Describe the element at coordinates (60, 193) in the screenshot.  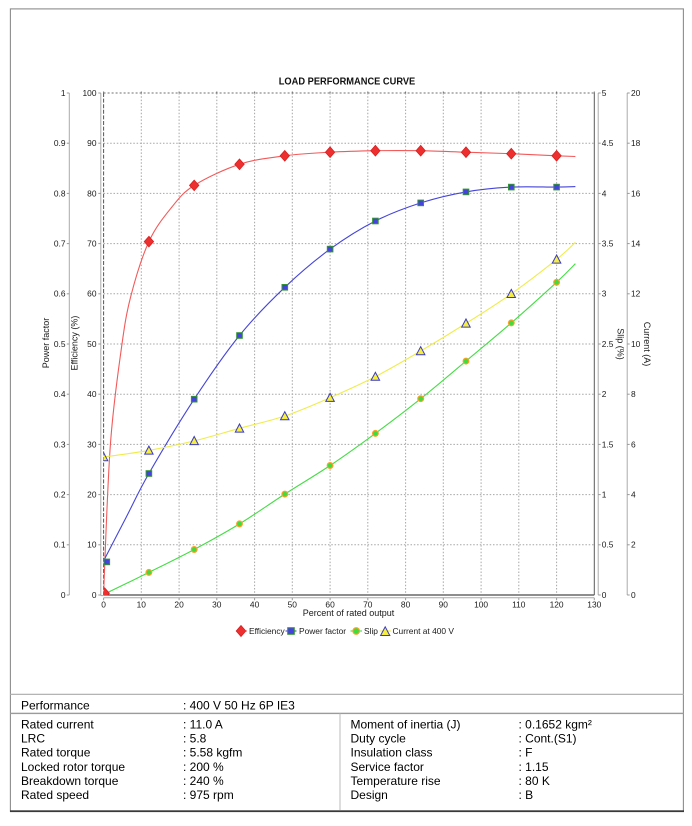
I see `svg-text: 0.8` at that location.